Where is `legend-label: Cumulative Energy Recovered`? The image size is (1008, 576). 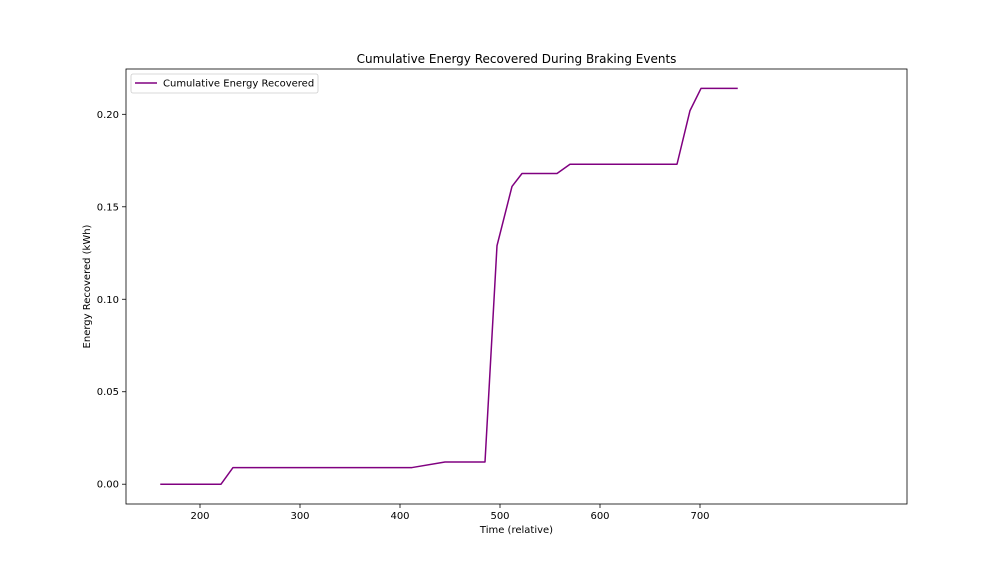
legend-label: Cumulative Energy Recovered is located at coordinates (238, 84).